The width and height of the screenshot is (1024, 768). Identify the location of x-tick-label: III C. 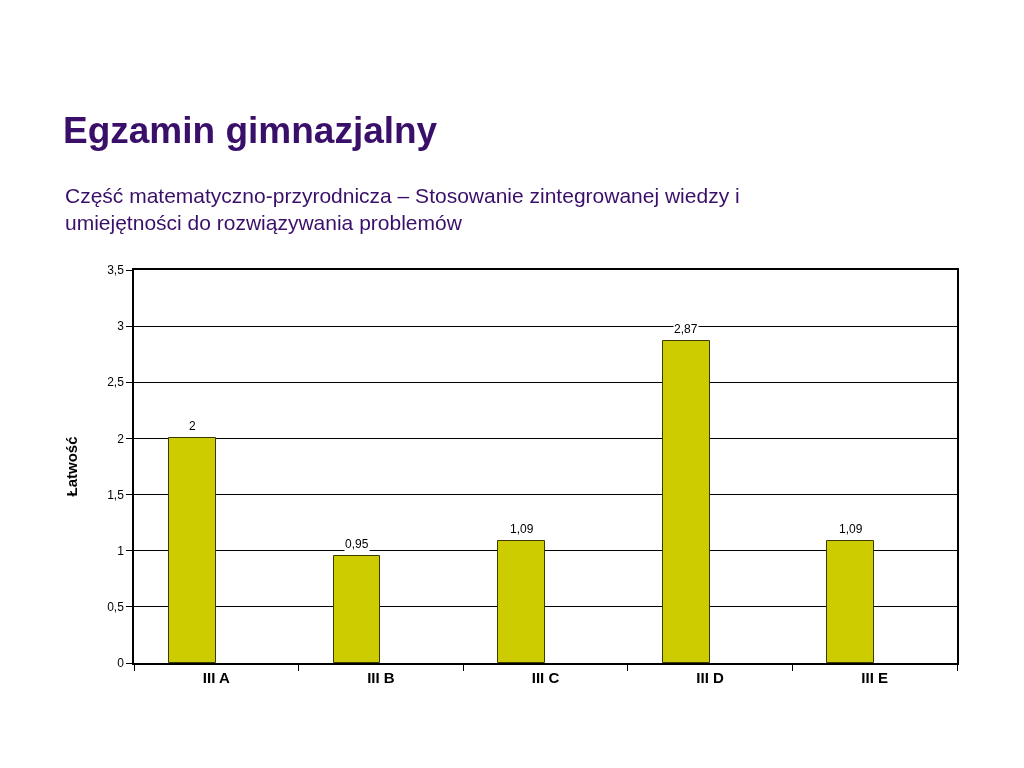
(545, 677).